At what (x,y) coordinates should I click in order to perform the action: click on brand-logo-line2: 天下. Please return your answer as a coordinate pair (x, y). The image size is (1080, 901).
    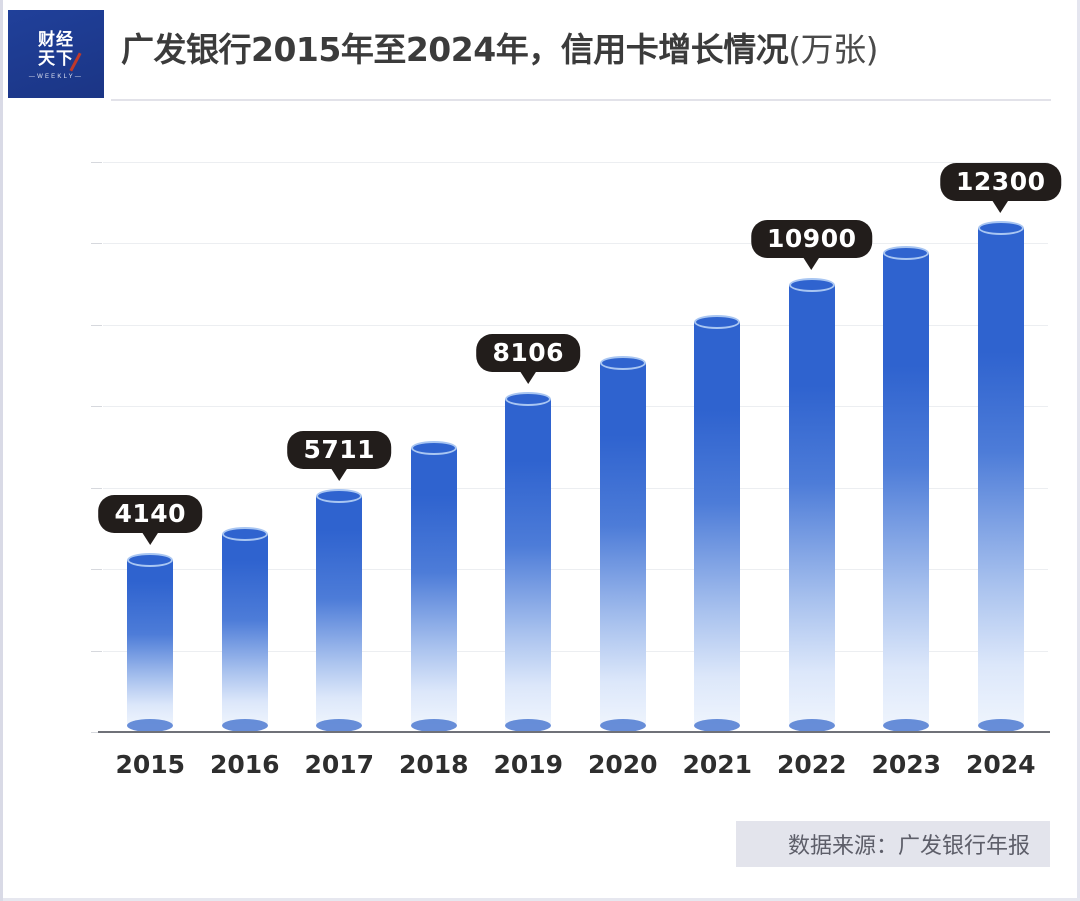
    Looking at the image, I should click on (56, 58).